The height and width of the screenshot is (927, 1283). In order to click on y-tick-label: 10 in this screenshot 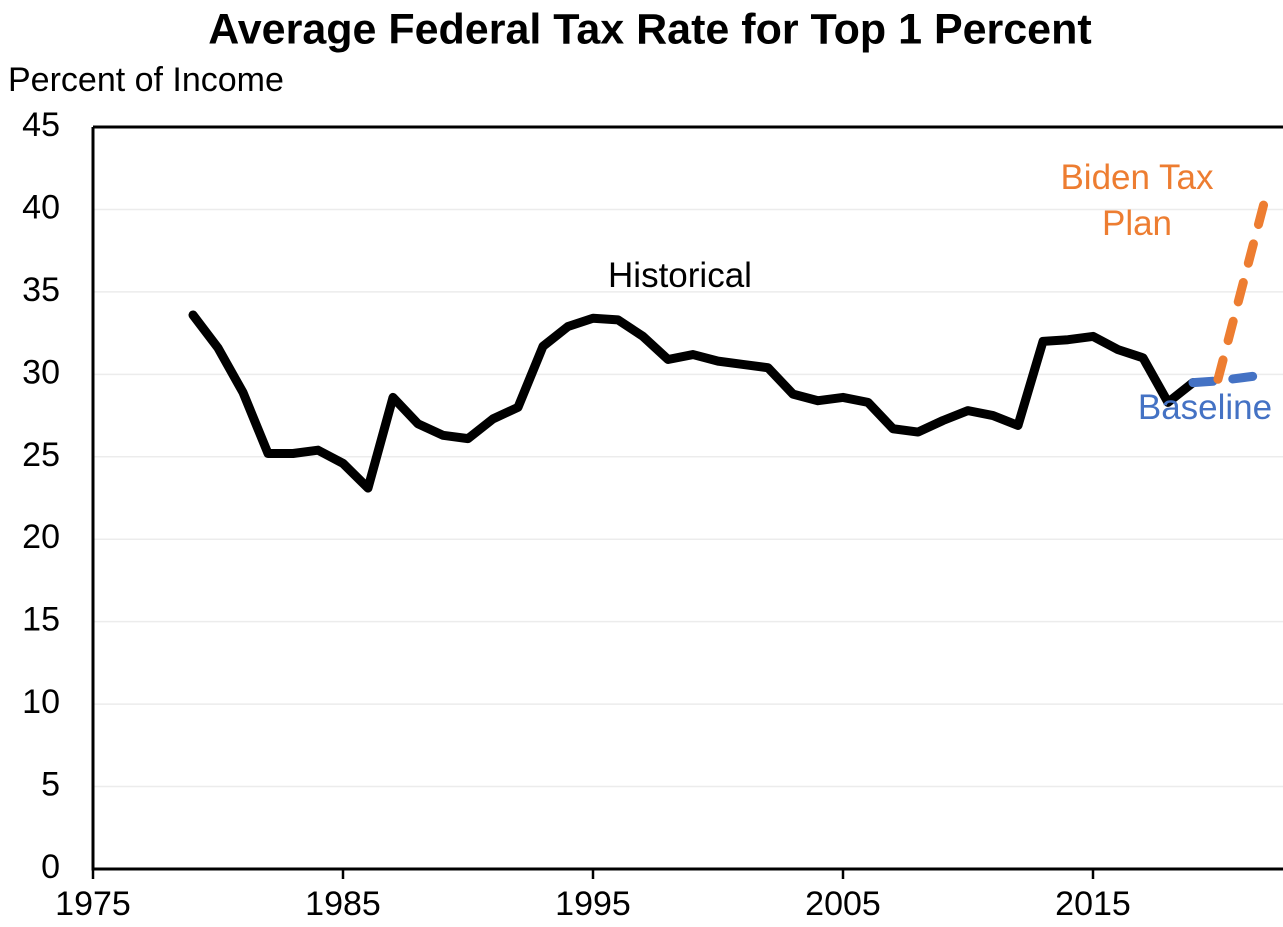, I will do `click(41, 702)`.